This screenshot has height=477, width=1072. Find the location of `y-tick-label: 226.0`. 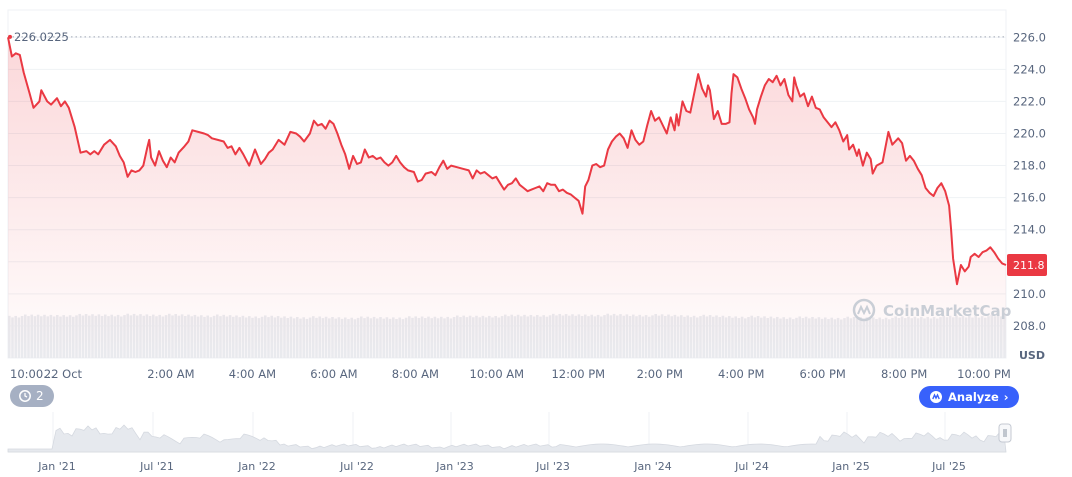

y-tick-label: 226.0 is located at coordinates (1029, 37).